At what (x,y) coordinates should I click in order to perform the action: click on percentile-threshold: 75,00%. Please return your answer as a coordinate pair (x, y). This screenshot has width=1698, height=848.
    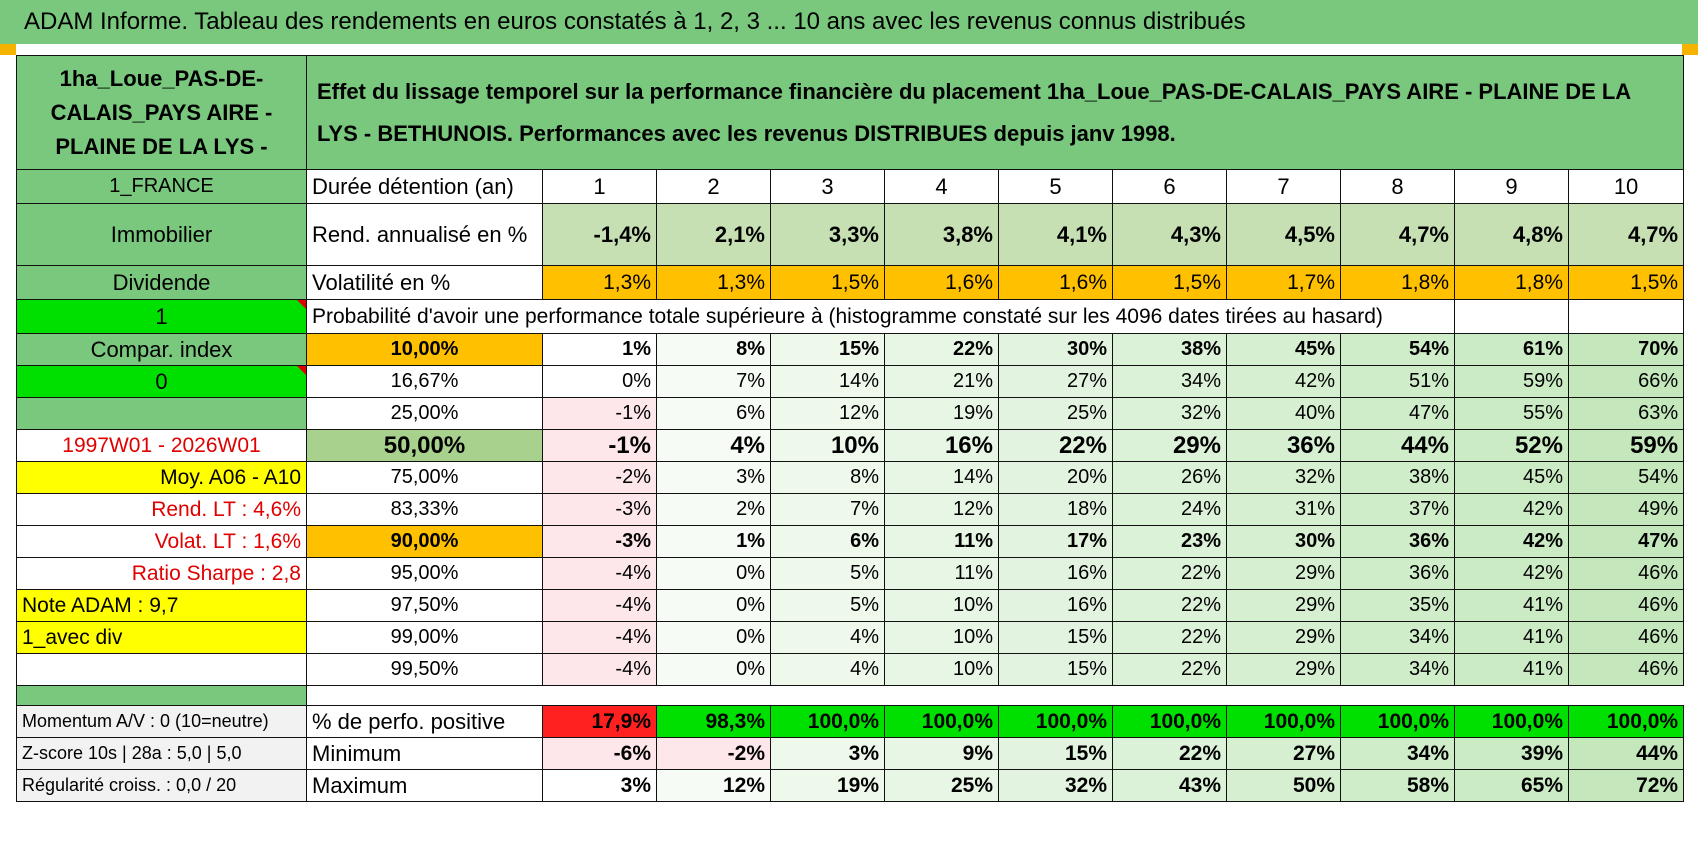
    Looking at the image, I should click on (424, 477).